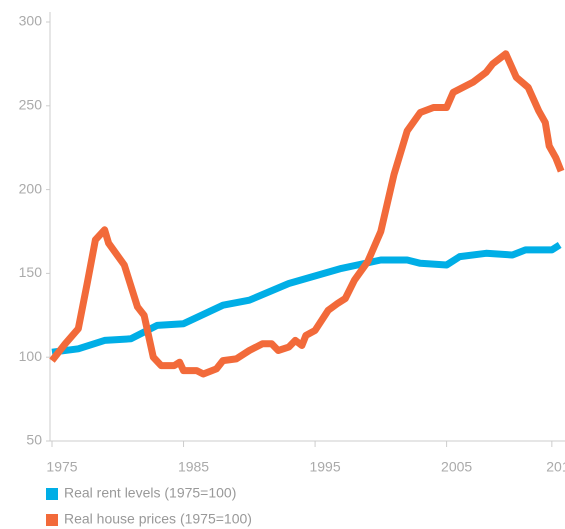  Describe the element at coordinates (31, 105) in the screenshot. I see `y-tick-label: 250` at that location.